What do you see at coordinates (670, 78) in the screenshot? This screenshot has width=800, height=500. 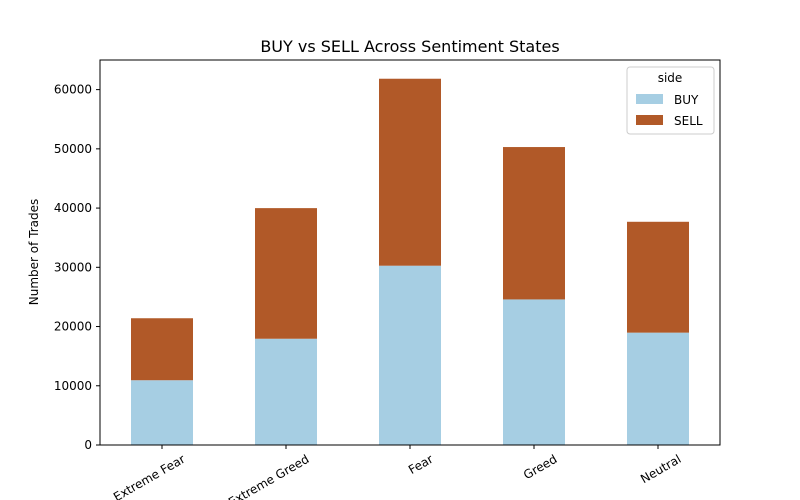 I see `legend-title: side` at bounding box center [670, 78].